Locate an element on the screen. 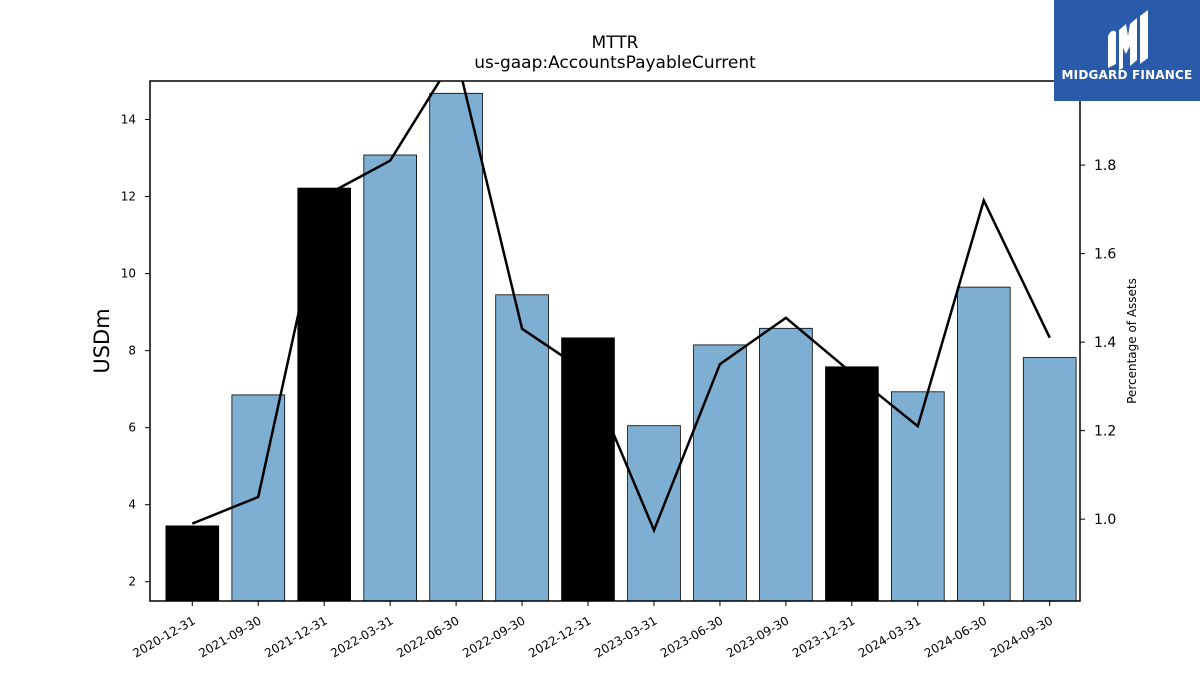  x-tick-label: 2022-12-31 is located at coordinates (559, 636).